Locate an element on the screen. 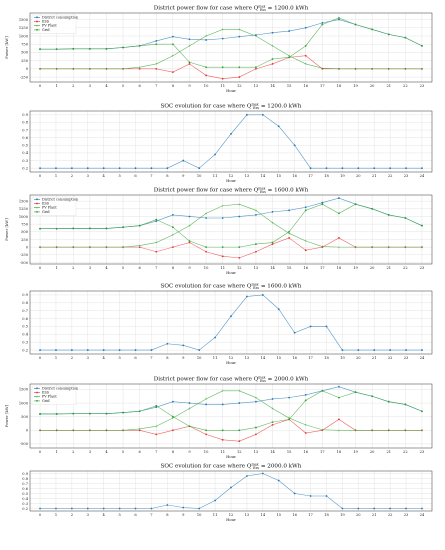 The height and width of the screenshot is (550, 445). series-line-grid is located at coordinates (231, 410).